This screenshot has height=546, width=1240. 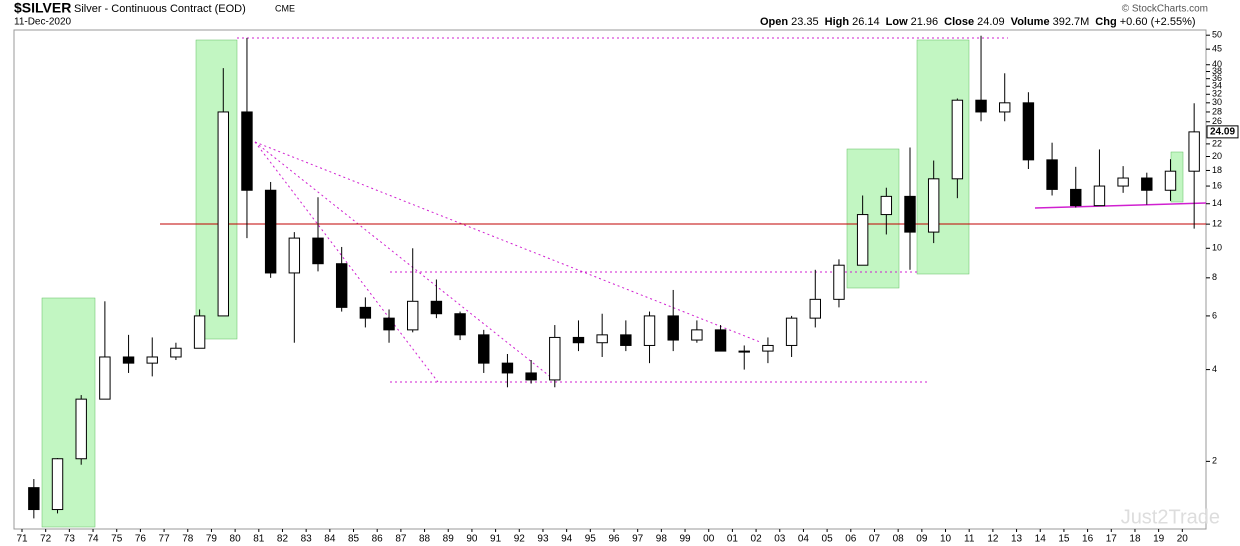 I want to click on x-tick-label: 08, so click(x=899, y=539).